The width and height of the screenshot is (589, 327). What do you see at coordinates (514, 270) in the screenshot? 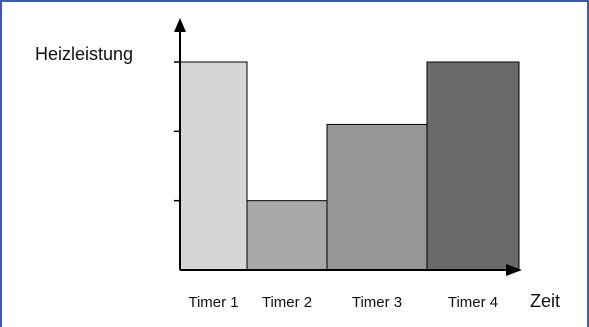
I see `x-axis-arrow` at bounding box center [514, 270].